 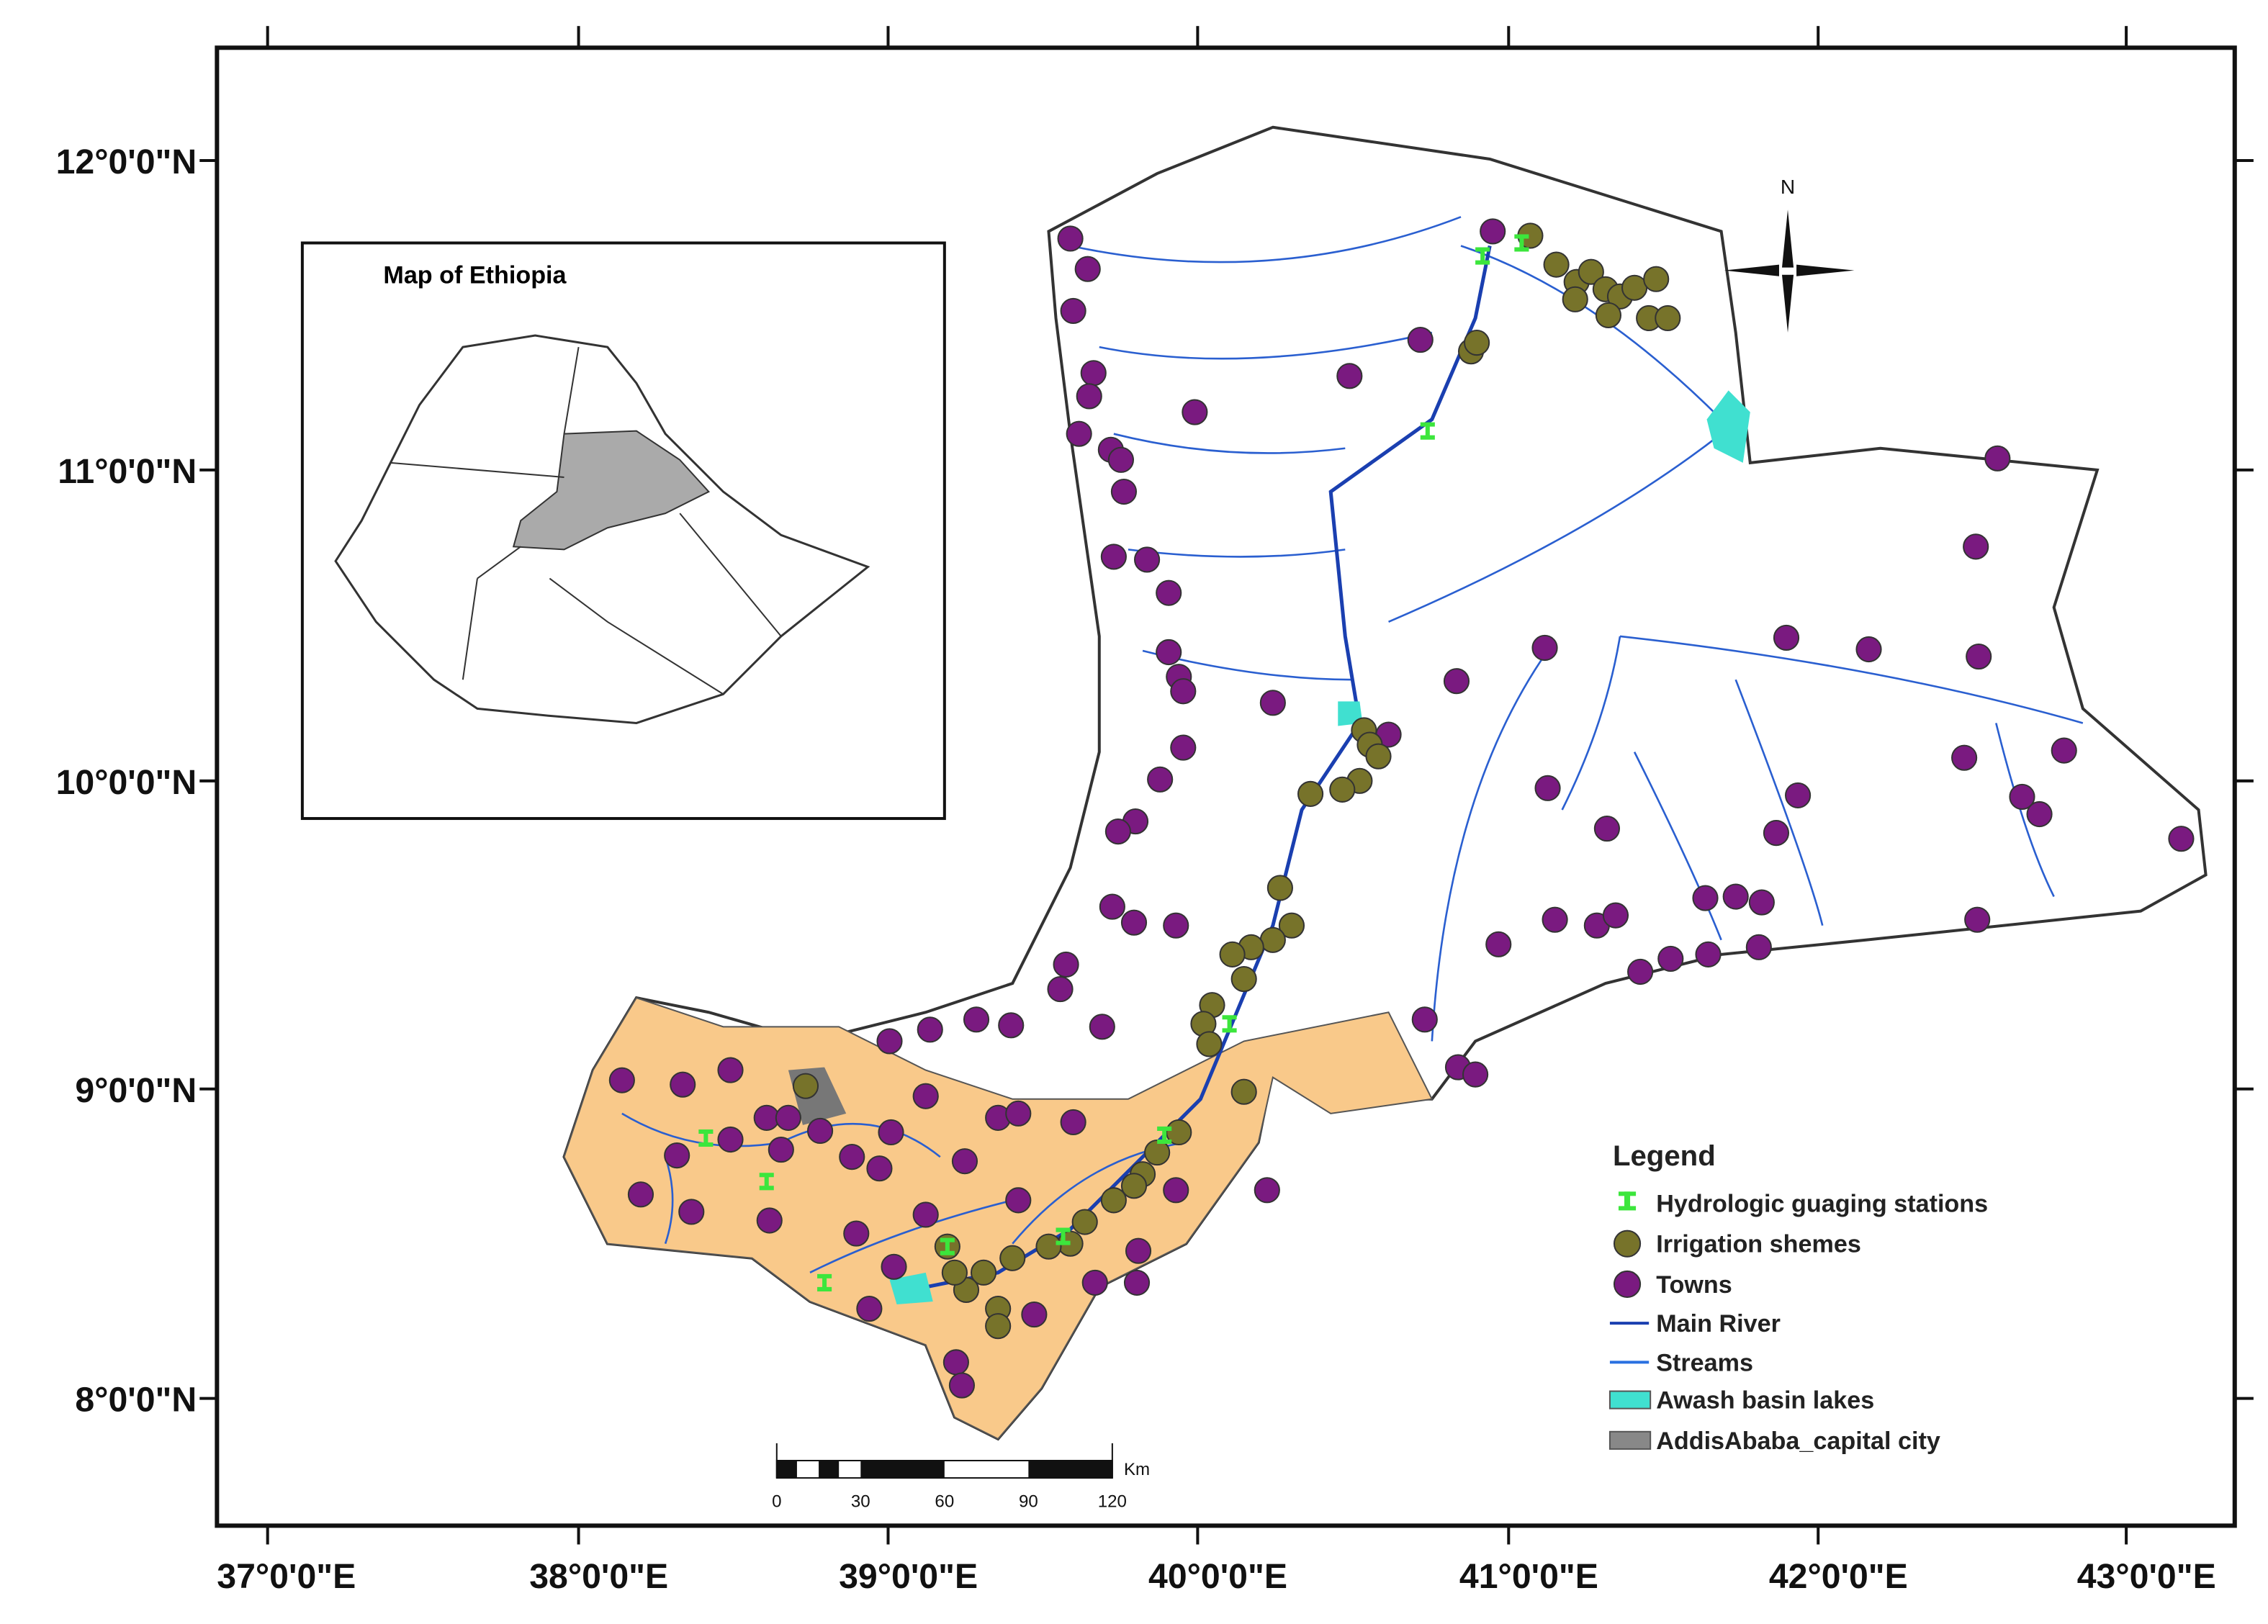 What do you see at coordinates (127, 471) in the screenshot?
I see `lat-label: 11°0'0"N` at bounding box center [127, 471].